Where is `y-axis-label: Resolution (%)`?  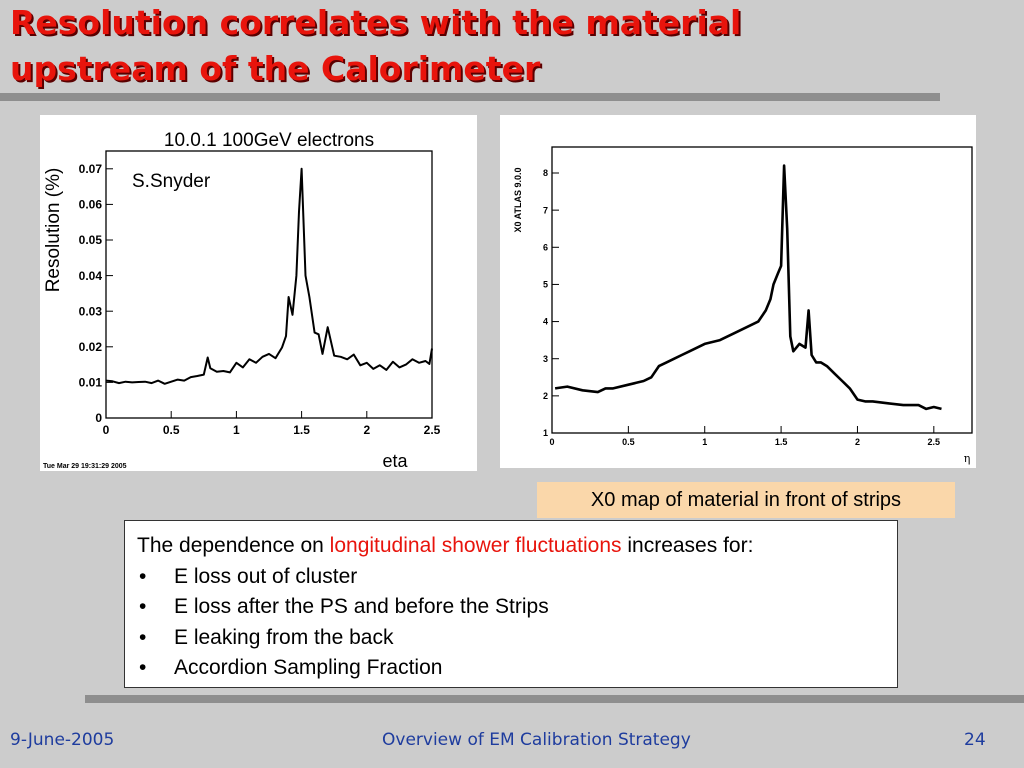 y-axis-label: Resolution (%) is located at coordinates (53, 230).